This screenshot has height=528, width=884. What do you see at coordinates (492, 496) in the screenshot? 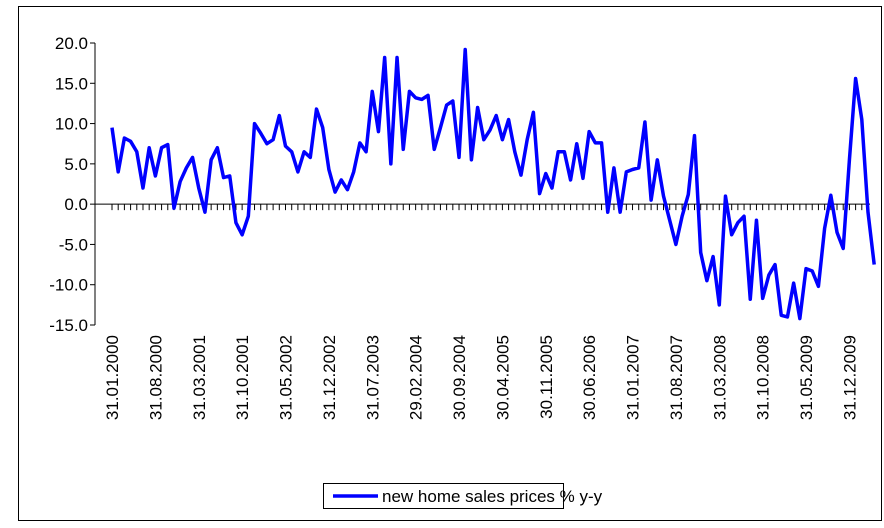
I see `legend-label: new home sales prices % y-y` at bounding box center [492, 496].